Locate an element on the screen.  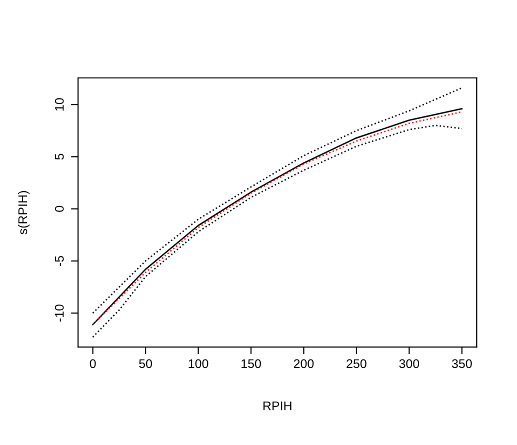
x-tick-label: 0 is located at coordinates (93, 363).